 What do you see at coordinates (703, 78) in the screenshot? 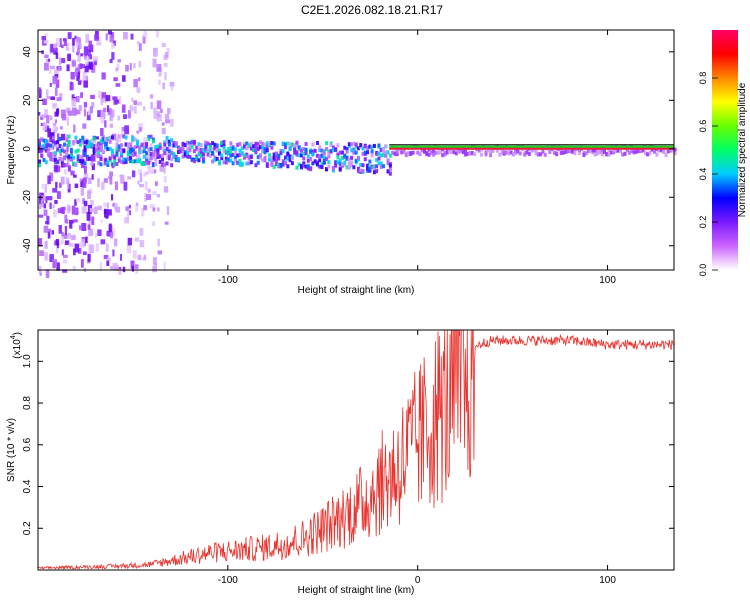
I see `colorbar-tick-label: 0.8` at bounding box center [703, 78].